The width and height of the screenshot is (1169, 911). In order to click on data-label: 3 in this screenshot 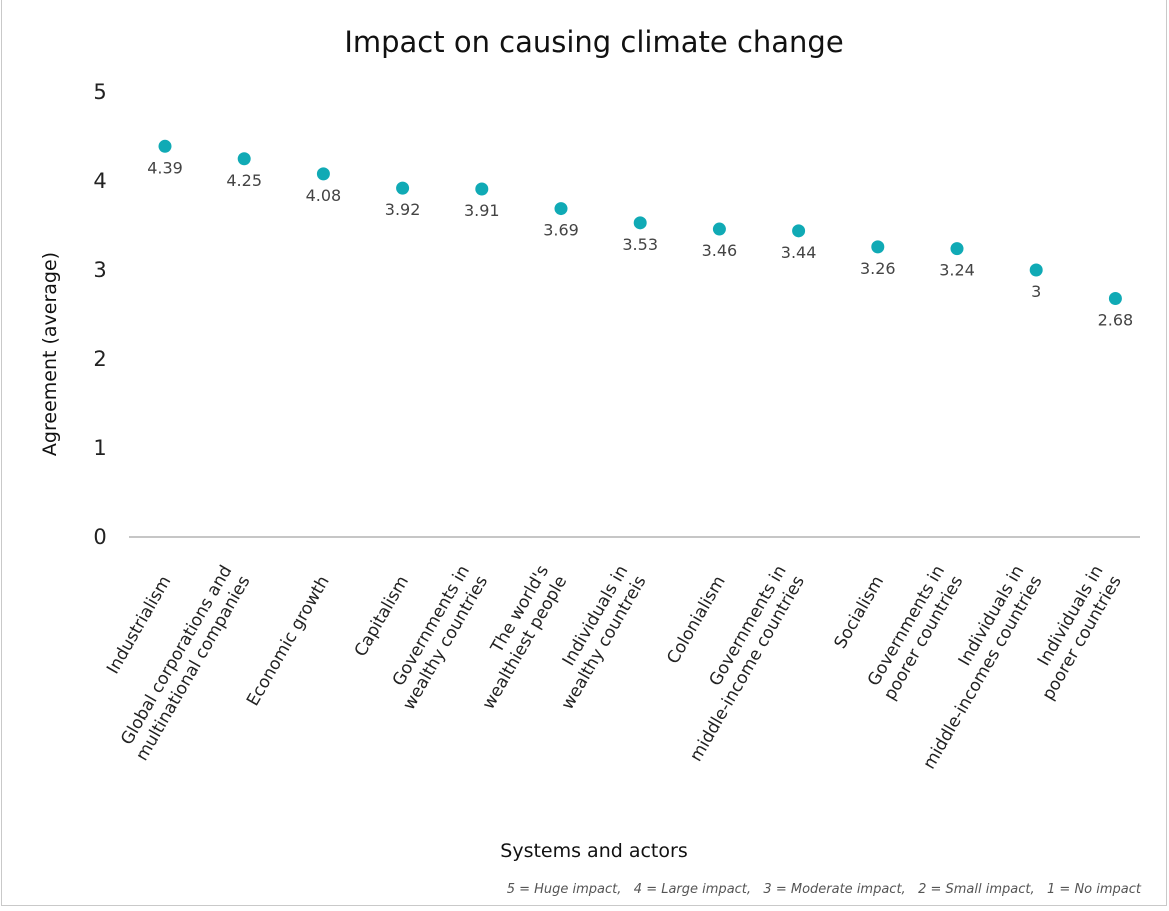, I will do `click(1036, 291)`.